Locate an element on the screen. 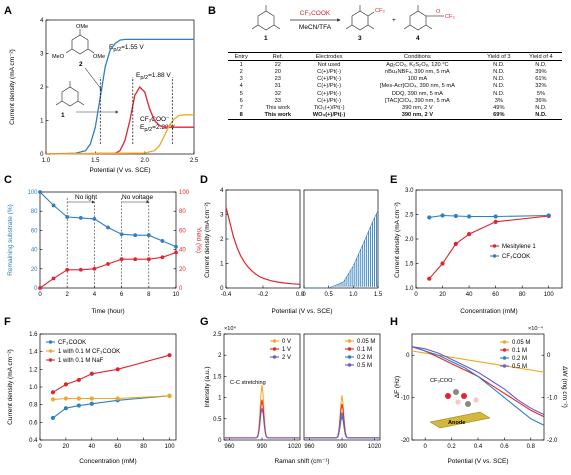 The image size is (571, 475). chart-g-ylabel: Intensity (a.u.) is located at coordinates (207, 386).